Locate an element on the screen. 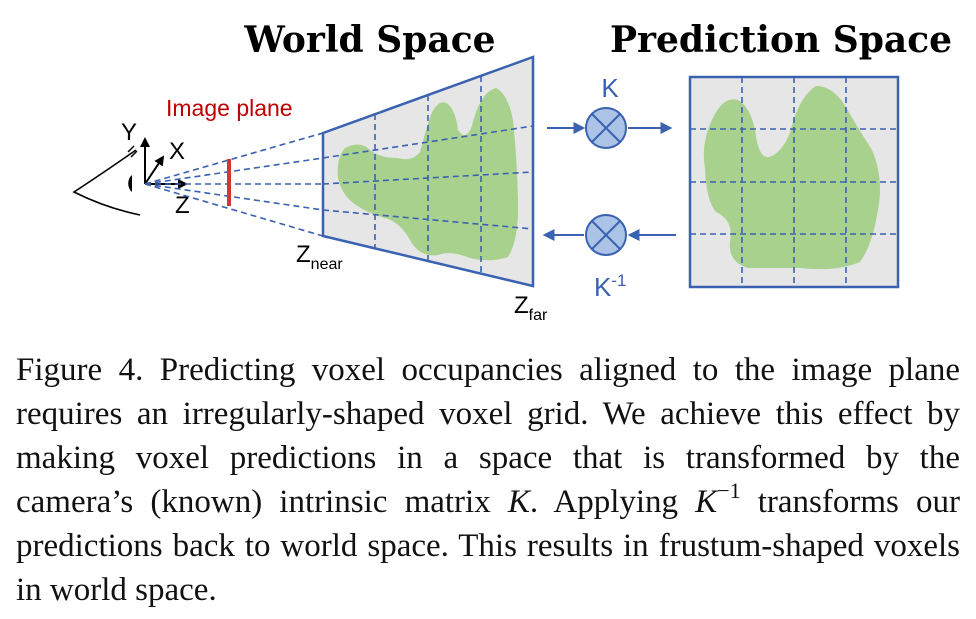 This screenshot has height=619, width=976. prediction-box-outline is located at coordinates (794, 182).